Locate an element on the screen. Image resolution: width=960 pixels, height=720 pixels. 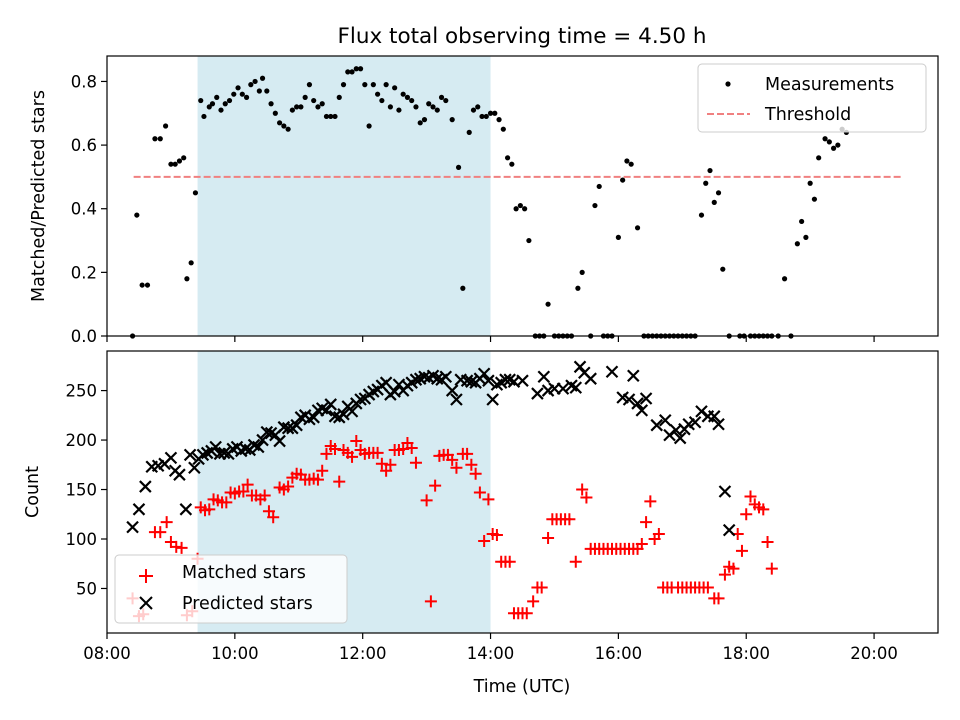
top-y-axis-label: Matched/Predicted stars is located at coordinates (39, 196).